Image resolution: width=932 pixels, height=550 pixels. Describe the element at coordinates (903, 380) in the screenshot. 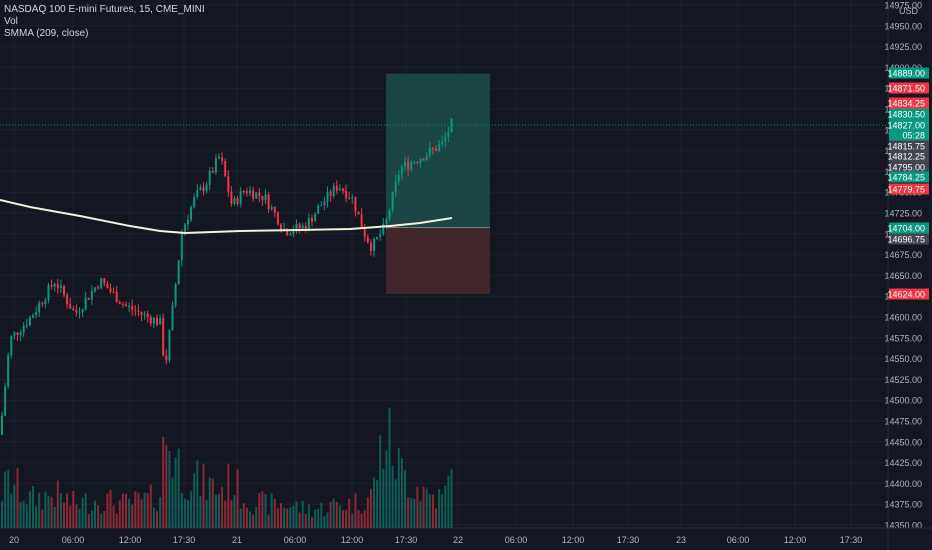

I see `y-axis-tick-label: 14525.00` at that location.